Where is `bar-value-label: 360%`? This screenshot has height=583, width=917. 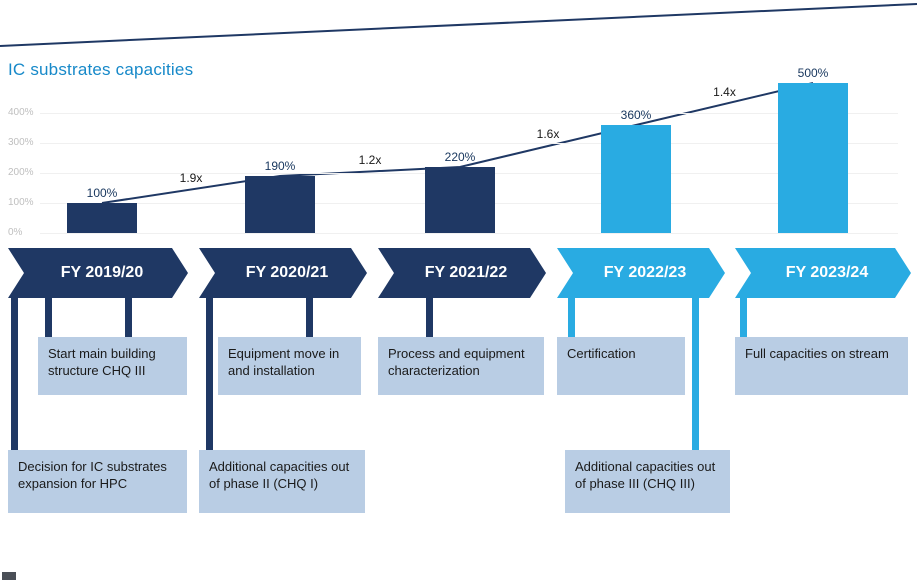 bar-value-label: 360% is located at coordinates (636, 115).